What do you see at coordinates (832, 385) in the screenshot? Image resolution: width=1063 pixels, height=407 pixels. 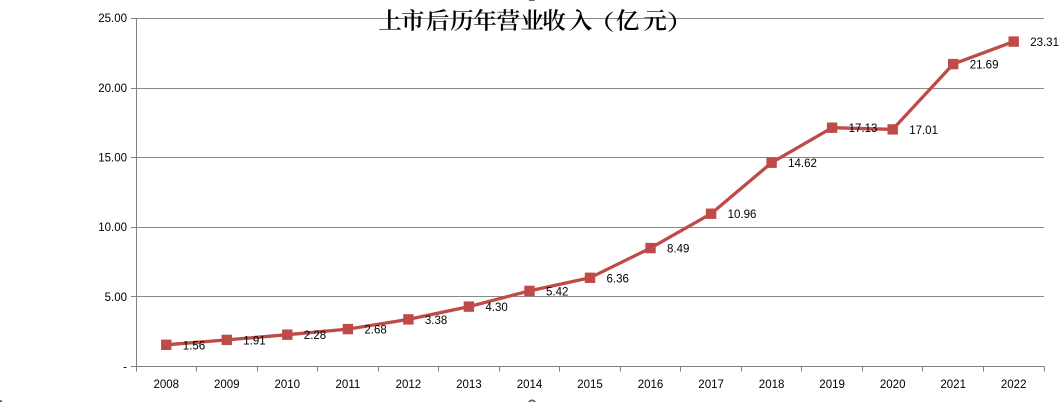 I see `svg-text: 2019` at bounding box center [832, 385].